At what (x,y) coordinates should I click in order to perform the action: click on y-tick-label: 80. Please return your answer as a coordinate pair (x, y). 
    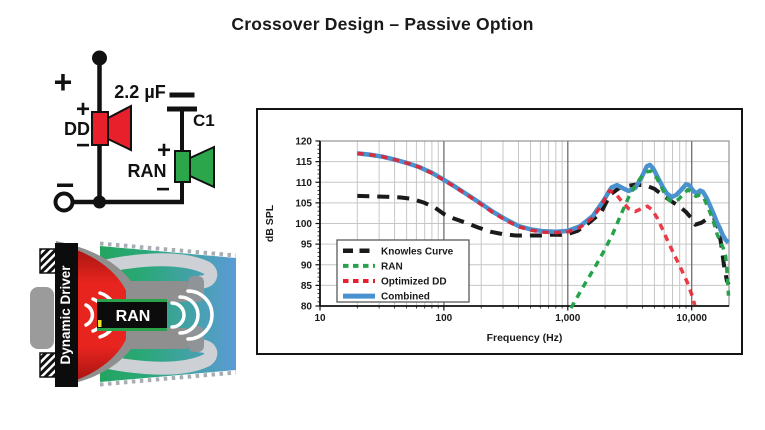
    Looking at the image, I should click on (307, 307).